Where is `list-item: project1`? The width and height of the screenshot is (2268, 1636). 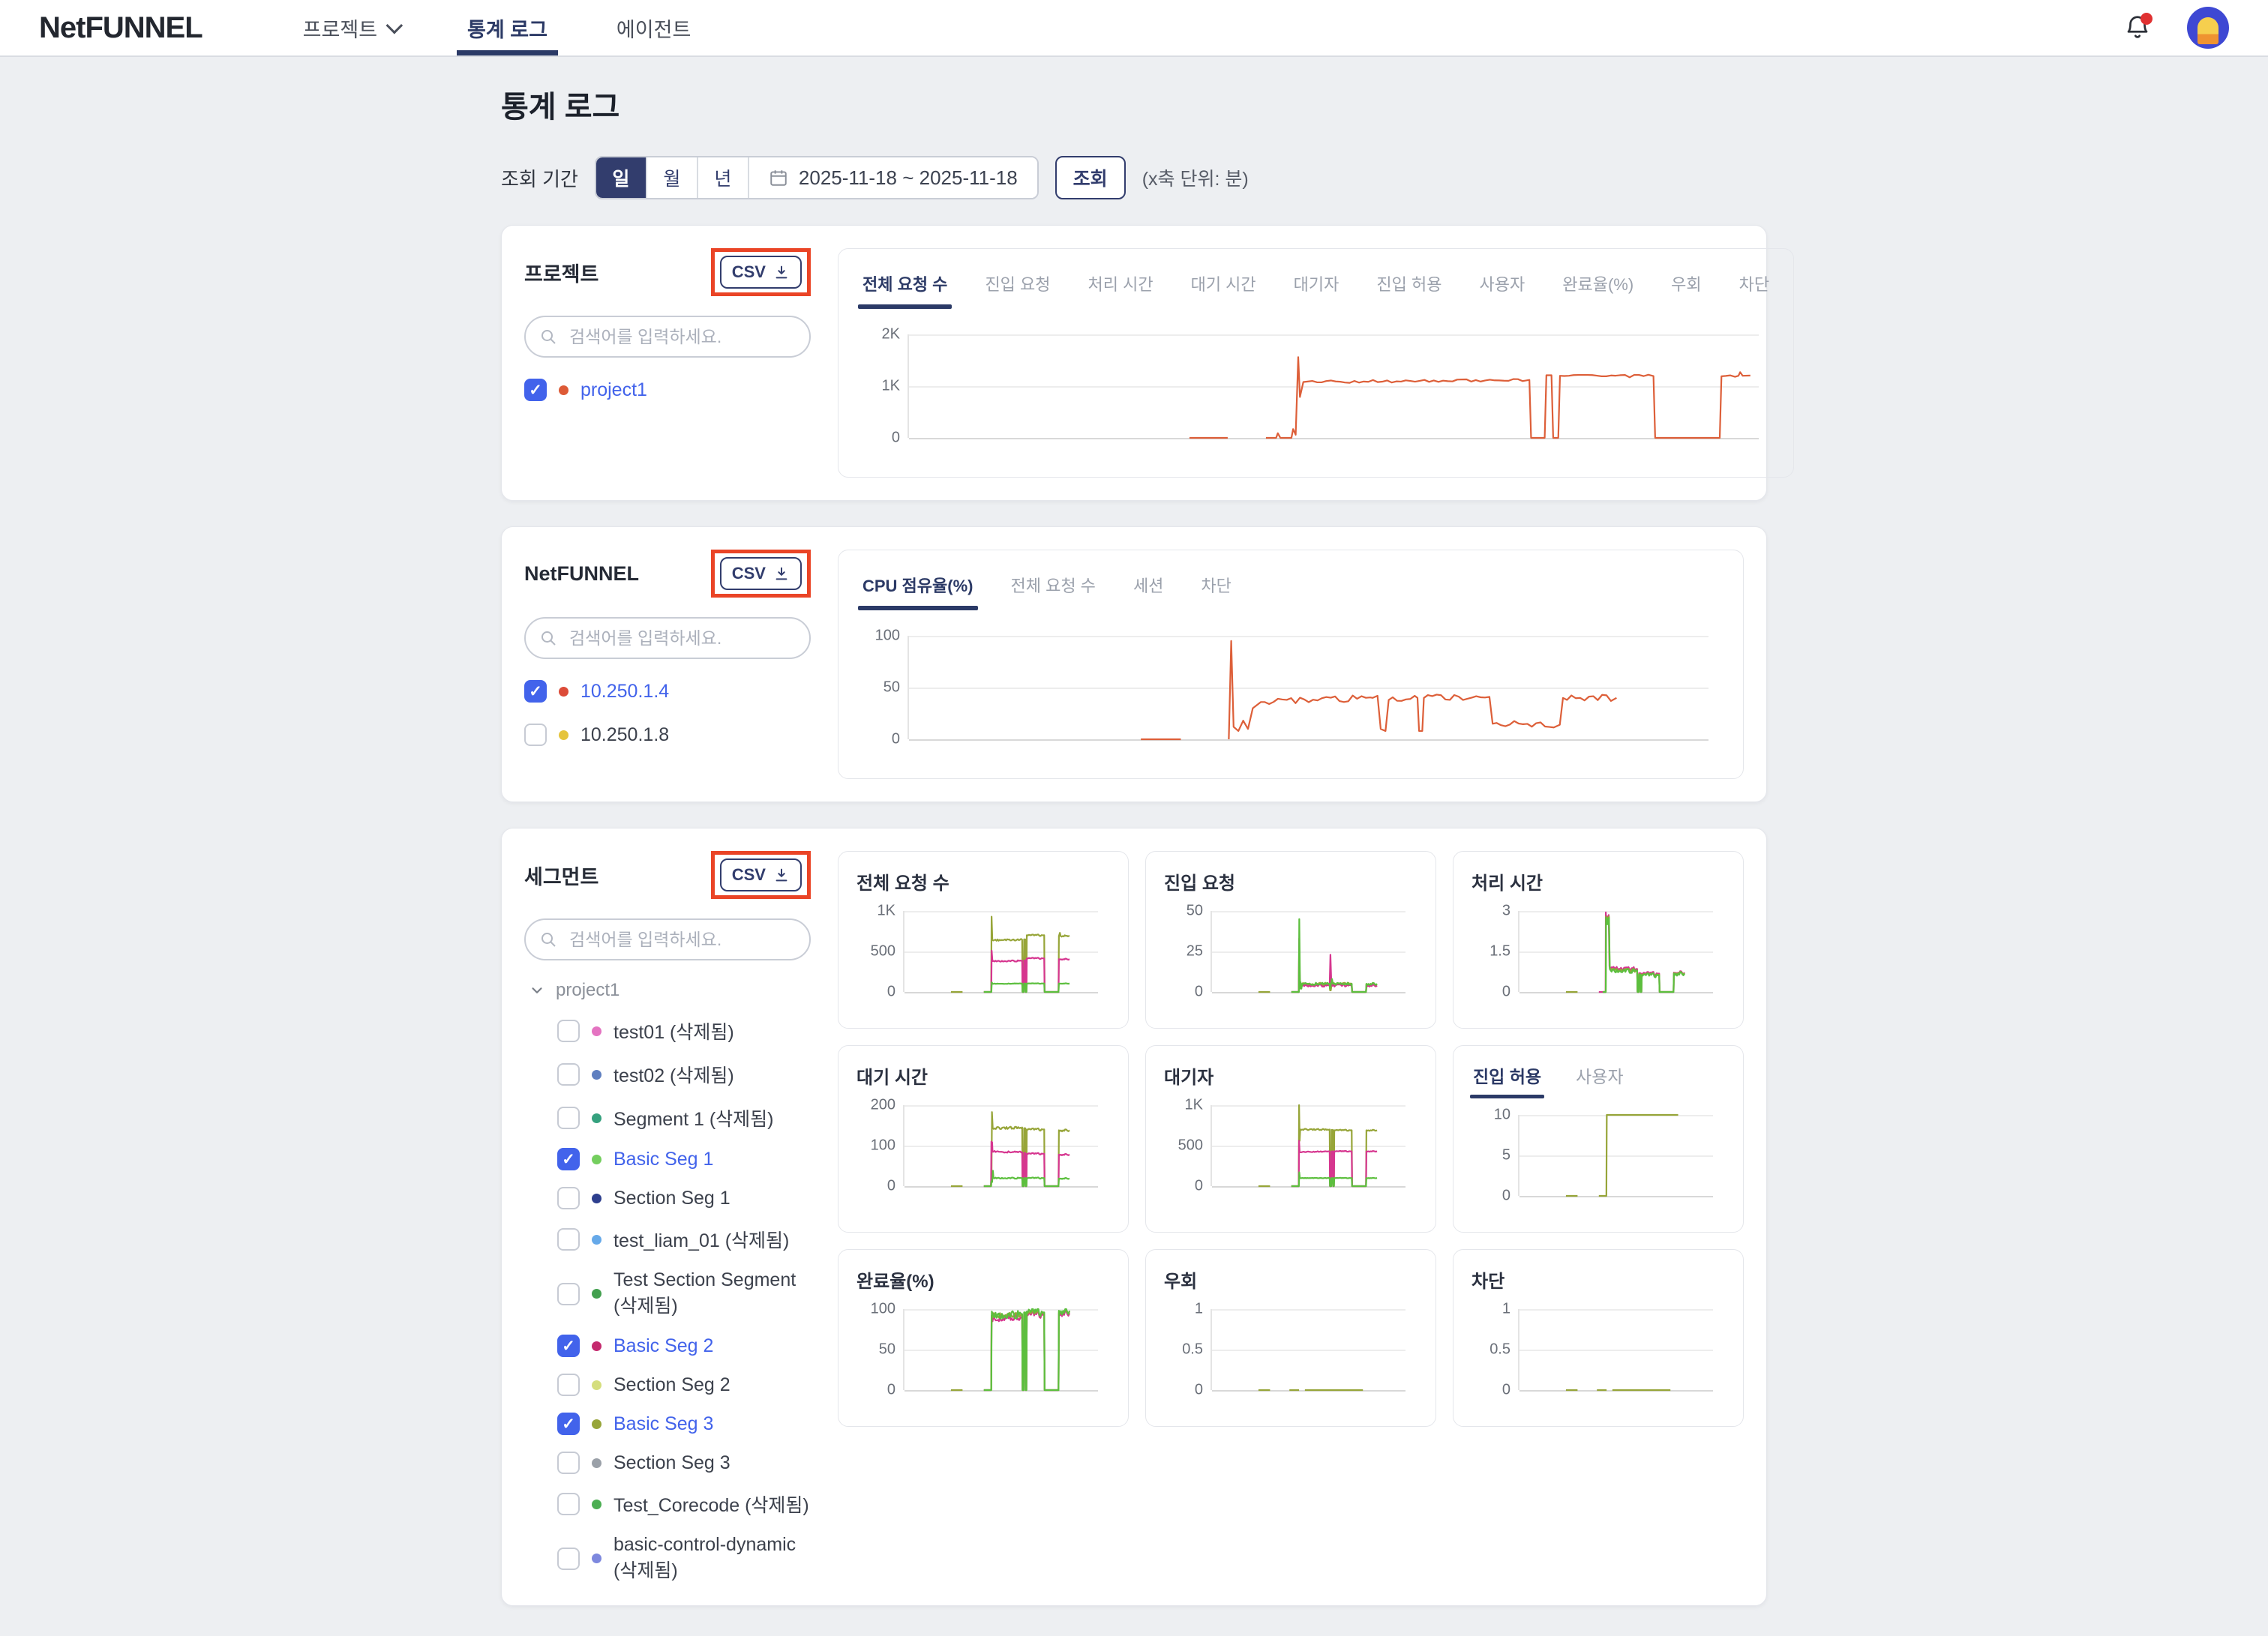
list-item: project1 is located at coordinates (667, 390).